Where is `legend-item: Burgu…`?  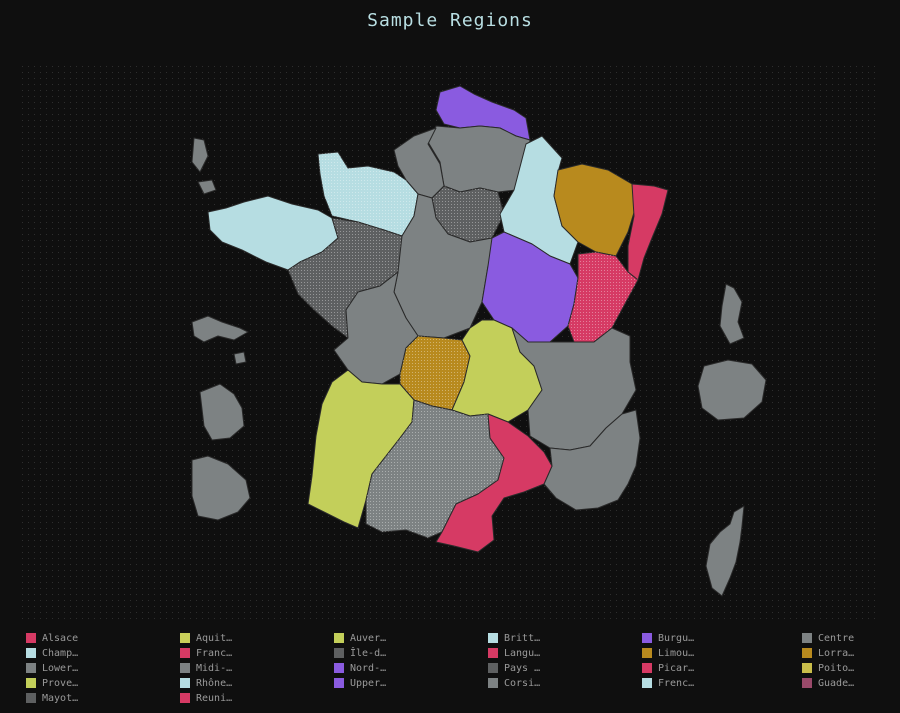
legend-item: Burgu… is located at coordinates (668, 638).